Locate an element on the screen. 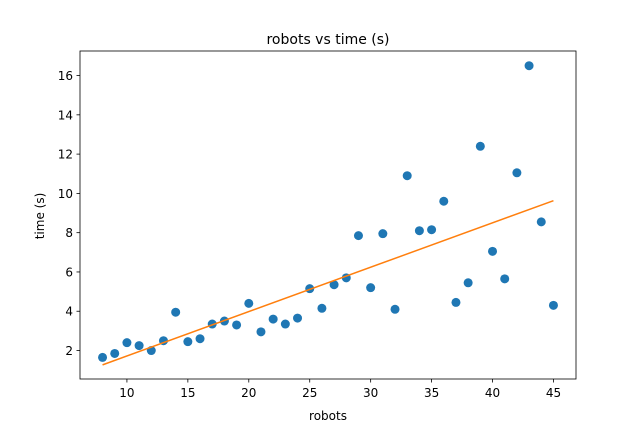  y-axis-label: time (s) is located at coordinates (40, 216).